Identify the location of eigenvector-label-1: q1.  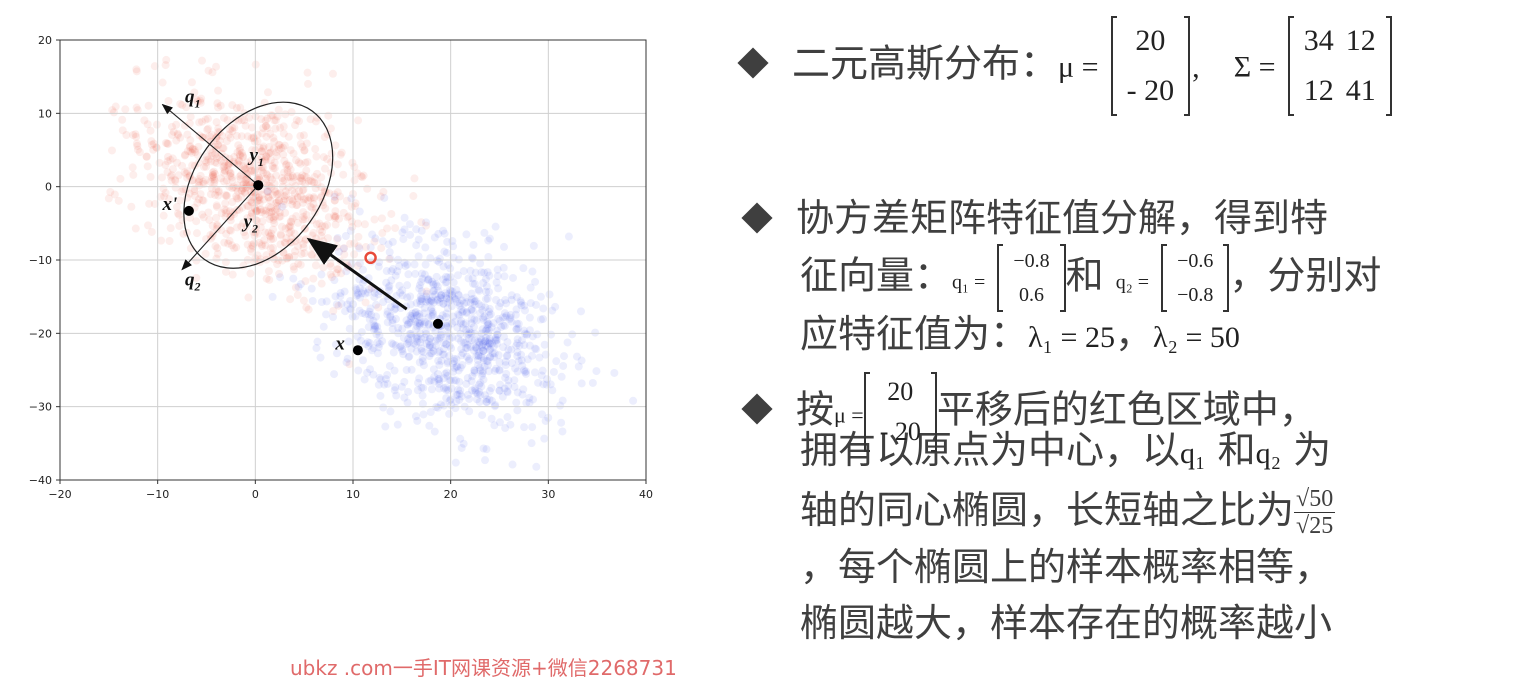
(193, 98).